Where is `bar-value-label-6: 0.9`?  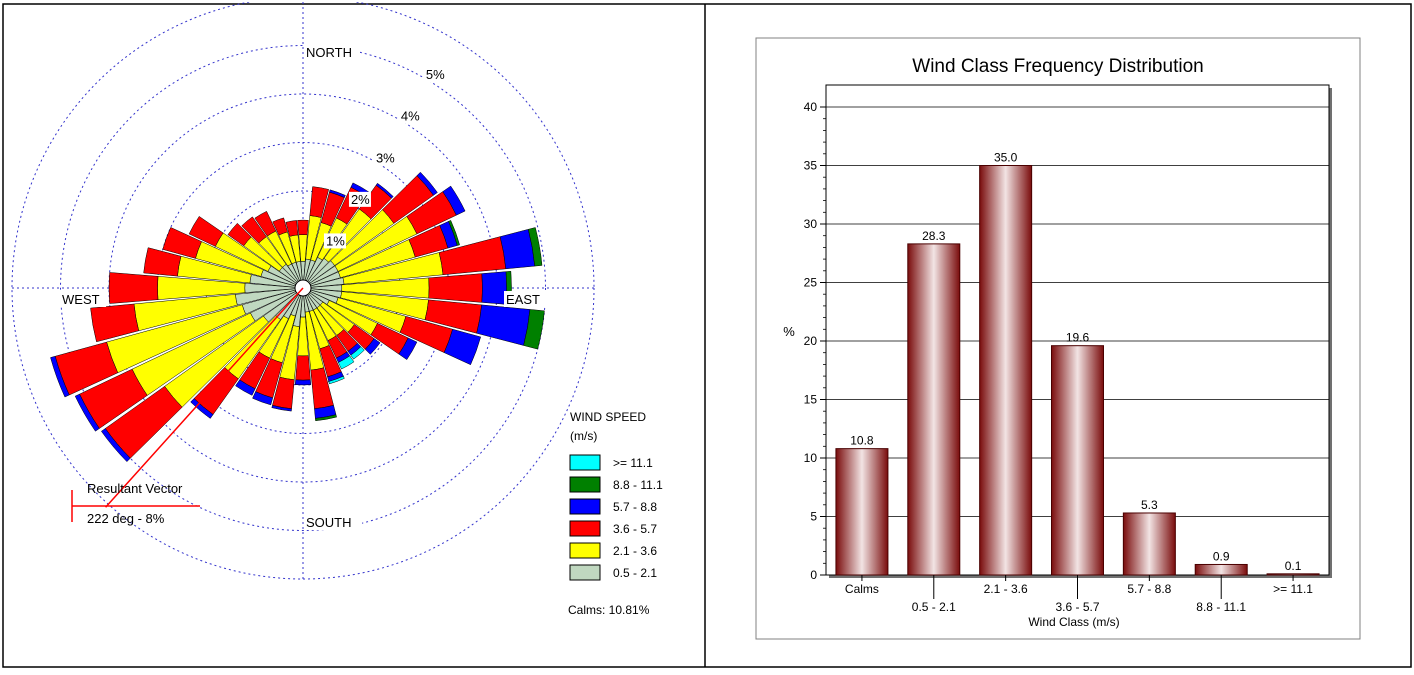
bar-value-label-6: 0.9 is located at coordinates (1221, 556).